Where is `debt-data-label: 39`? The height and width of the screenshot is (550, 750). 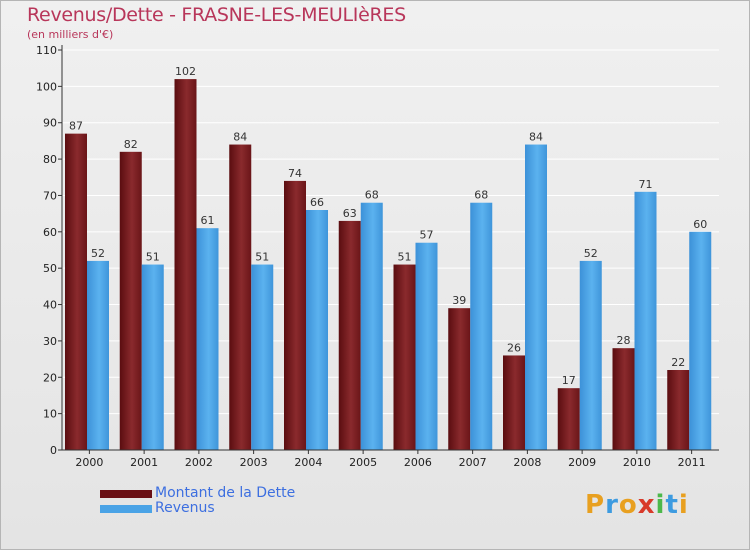 debt-data-label: 39 is located at coordinates (459, 300).